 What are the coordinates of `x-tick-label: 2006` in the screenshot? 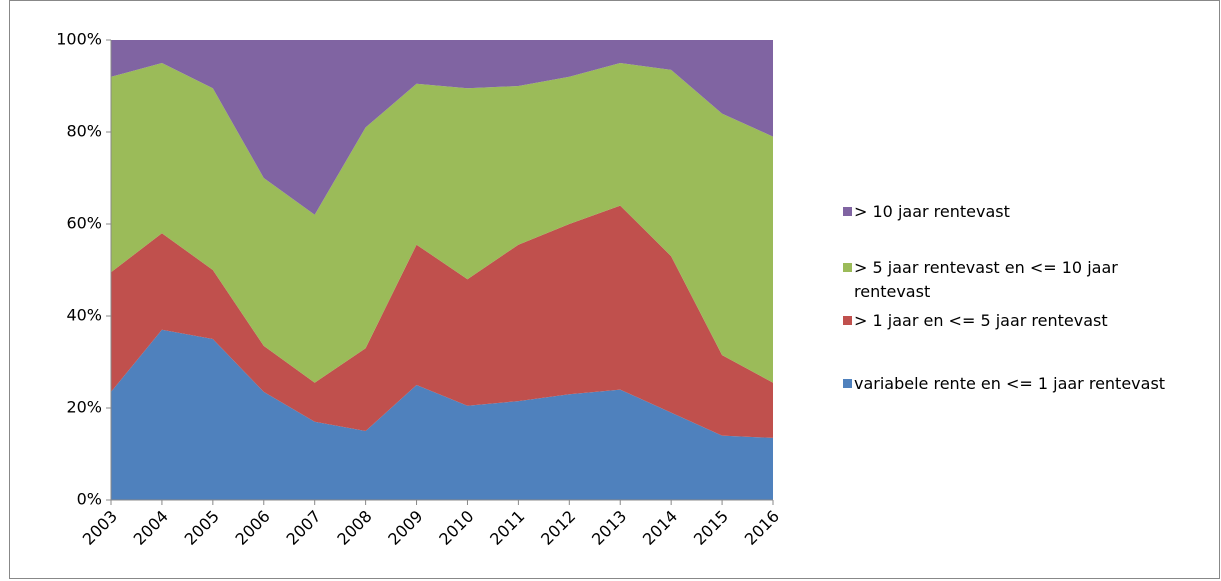 It's located at (253, 528).